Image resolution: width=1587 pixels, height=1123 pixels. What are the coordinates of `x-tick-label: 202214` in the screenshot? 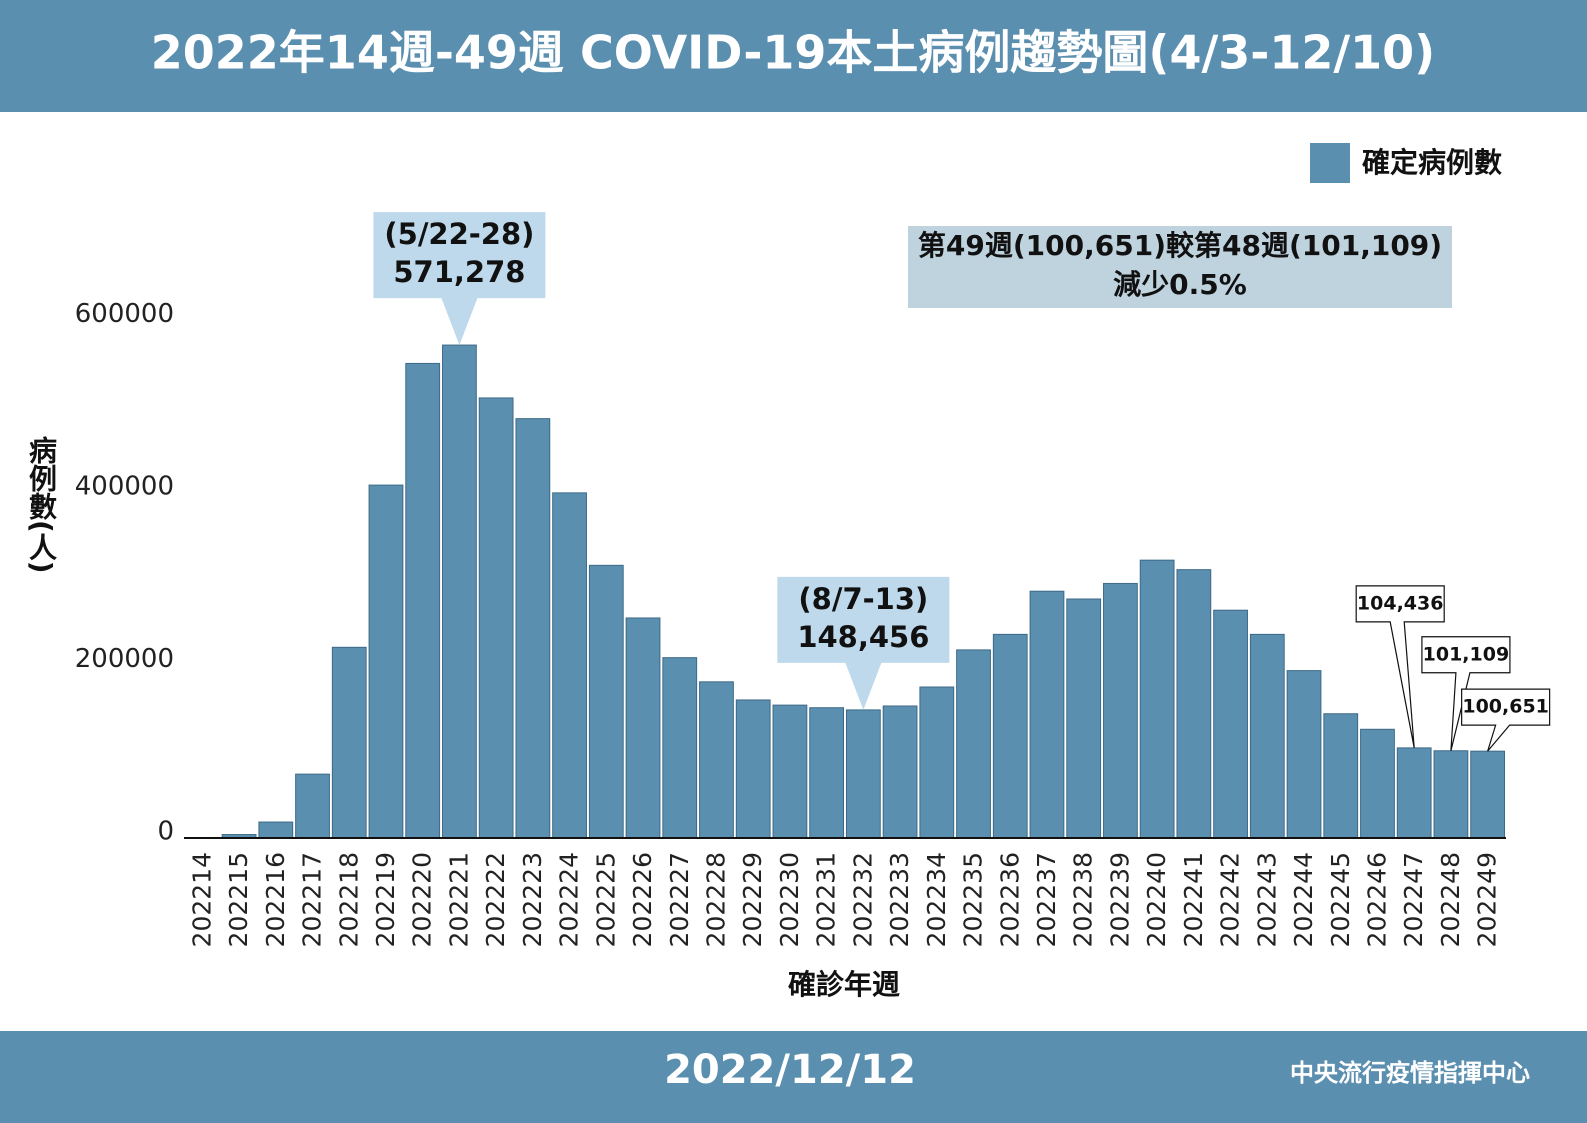 It's located at (201, 899).